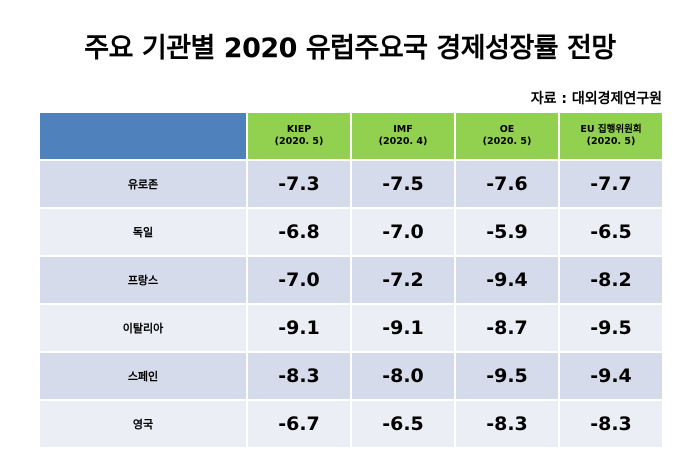  Describe the element at coordinates (299, 129) in the screenshot. I see `header-name: KIEP` at that location.